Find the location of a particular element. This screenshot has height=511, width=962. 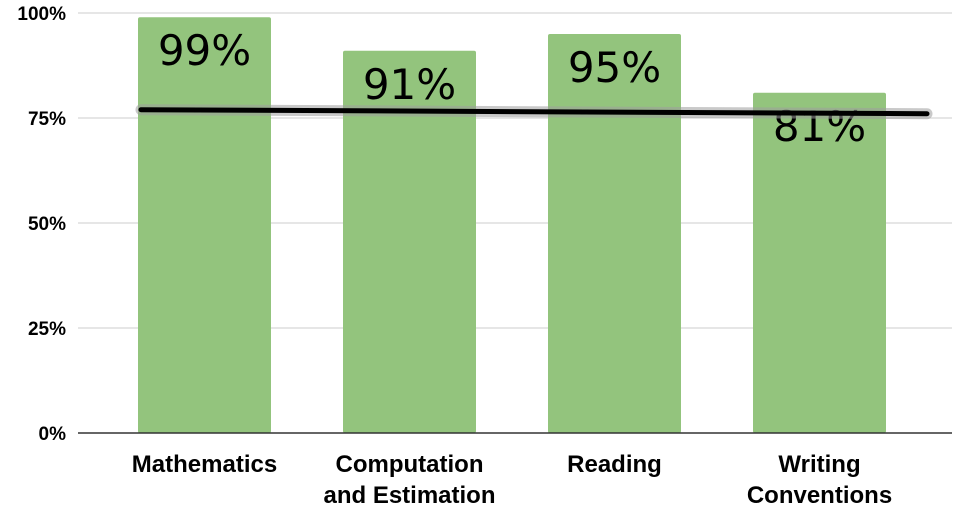

data-label: 95% is located at coordinates (614, 67).